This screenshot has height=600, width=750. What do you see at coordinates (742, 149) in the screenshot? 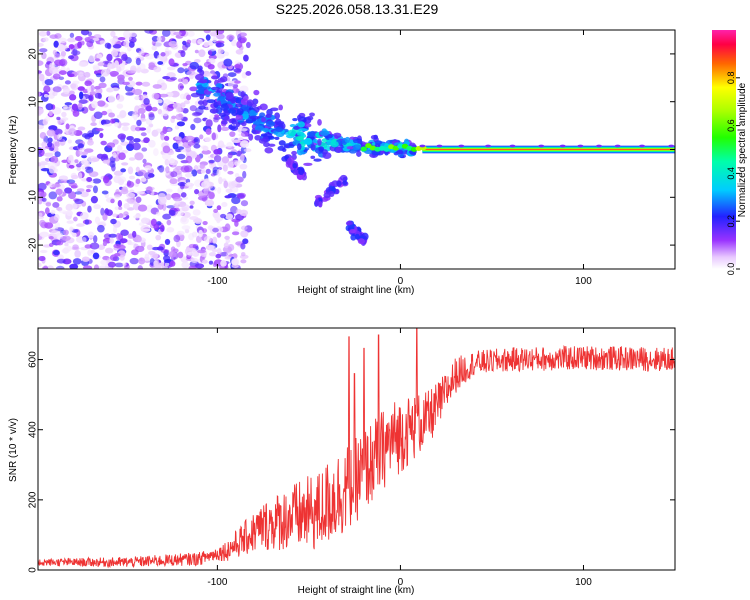
I see `colorbar-label: Normalized spectral amplitude` at bounding box center [742, 149].